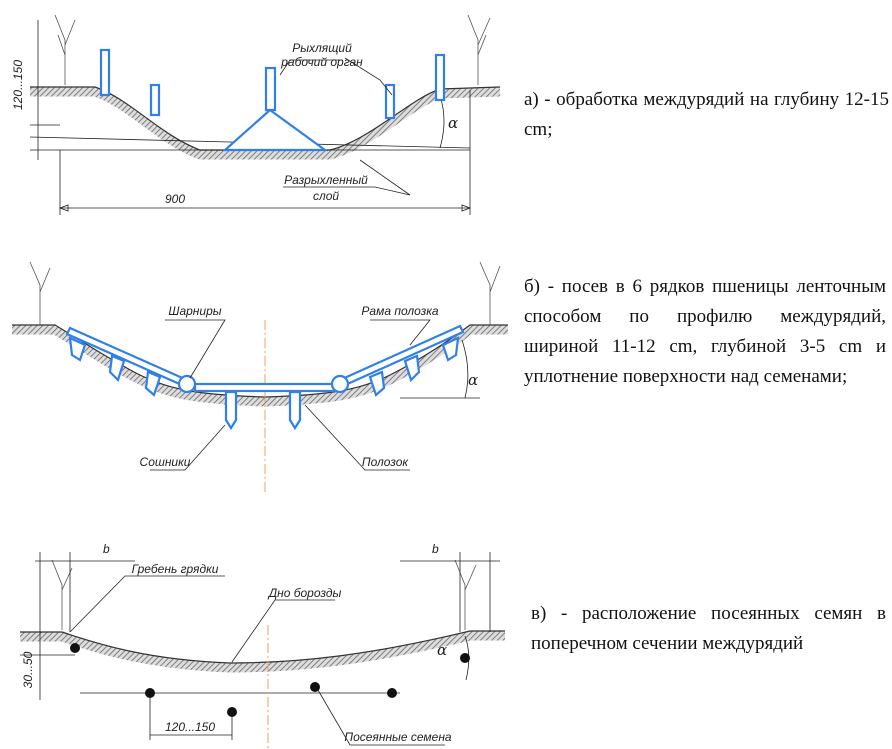 This screenshot has height=749, width=892. Describe the element at coordinates (398, 737) in the screenshot. I see `label: Посеянные семена` at that location.